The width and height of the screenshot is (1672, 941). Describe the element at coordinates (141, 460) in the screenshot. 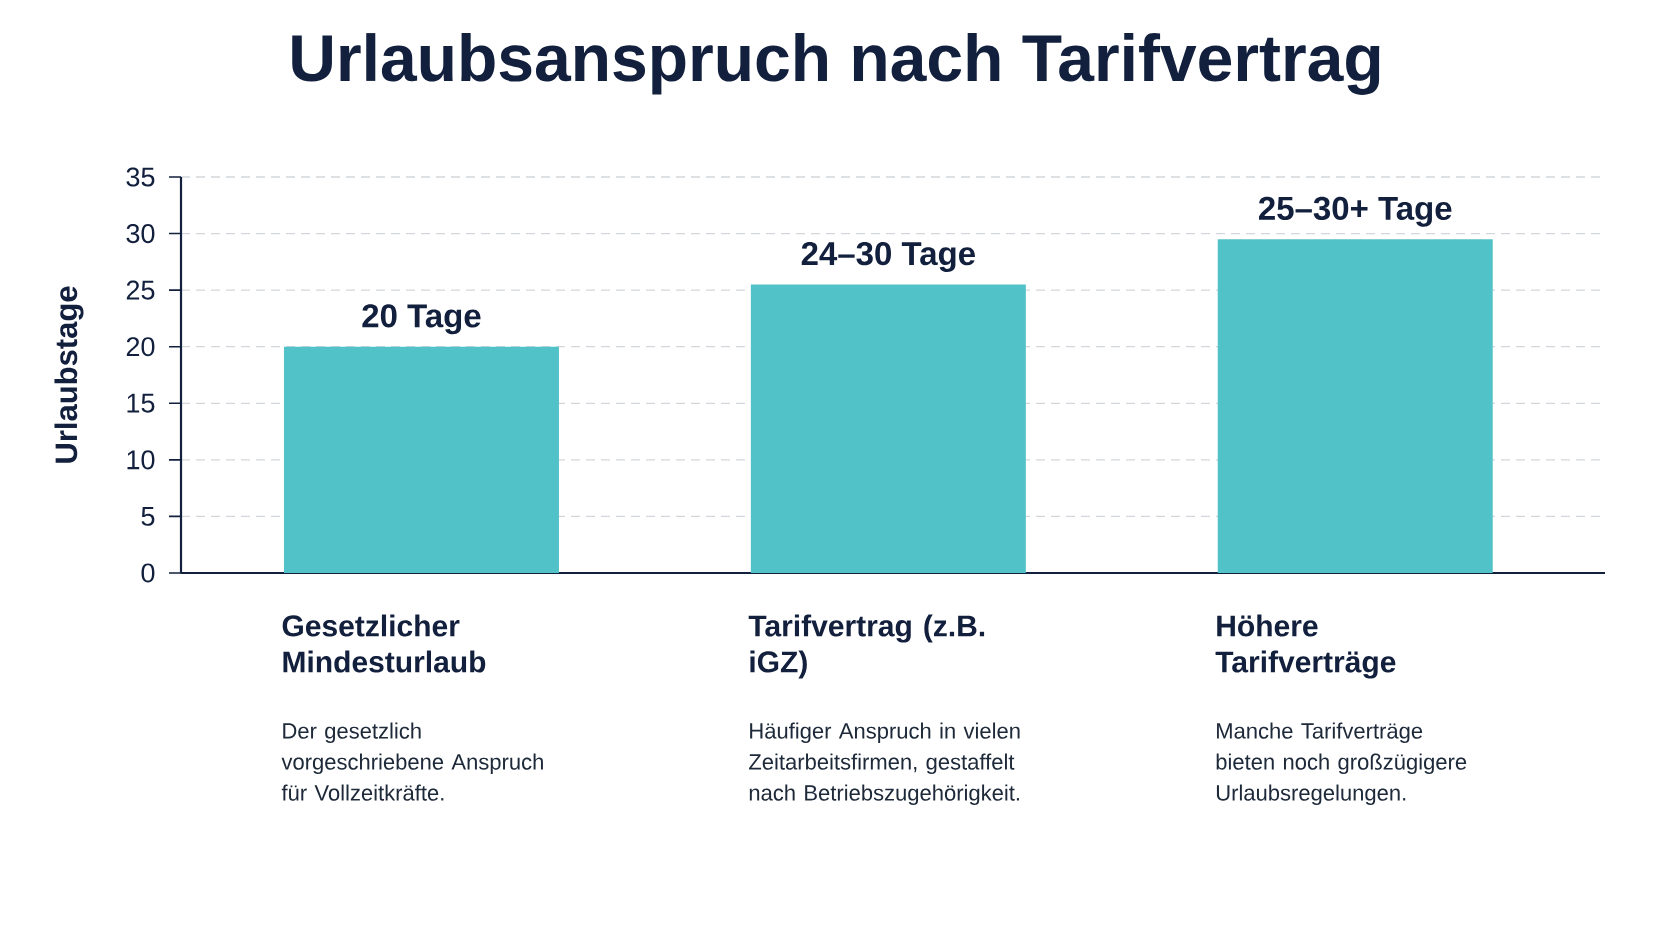

I see `y-tick-label: 10` at that location.